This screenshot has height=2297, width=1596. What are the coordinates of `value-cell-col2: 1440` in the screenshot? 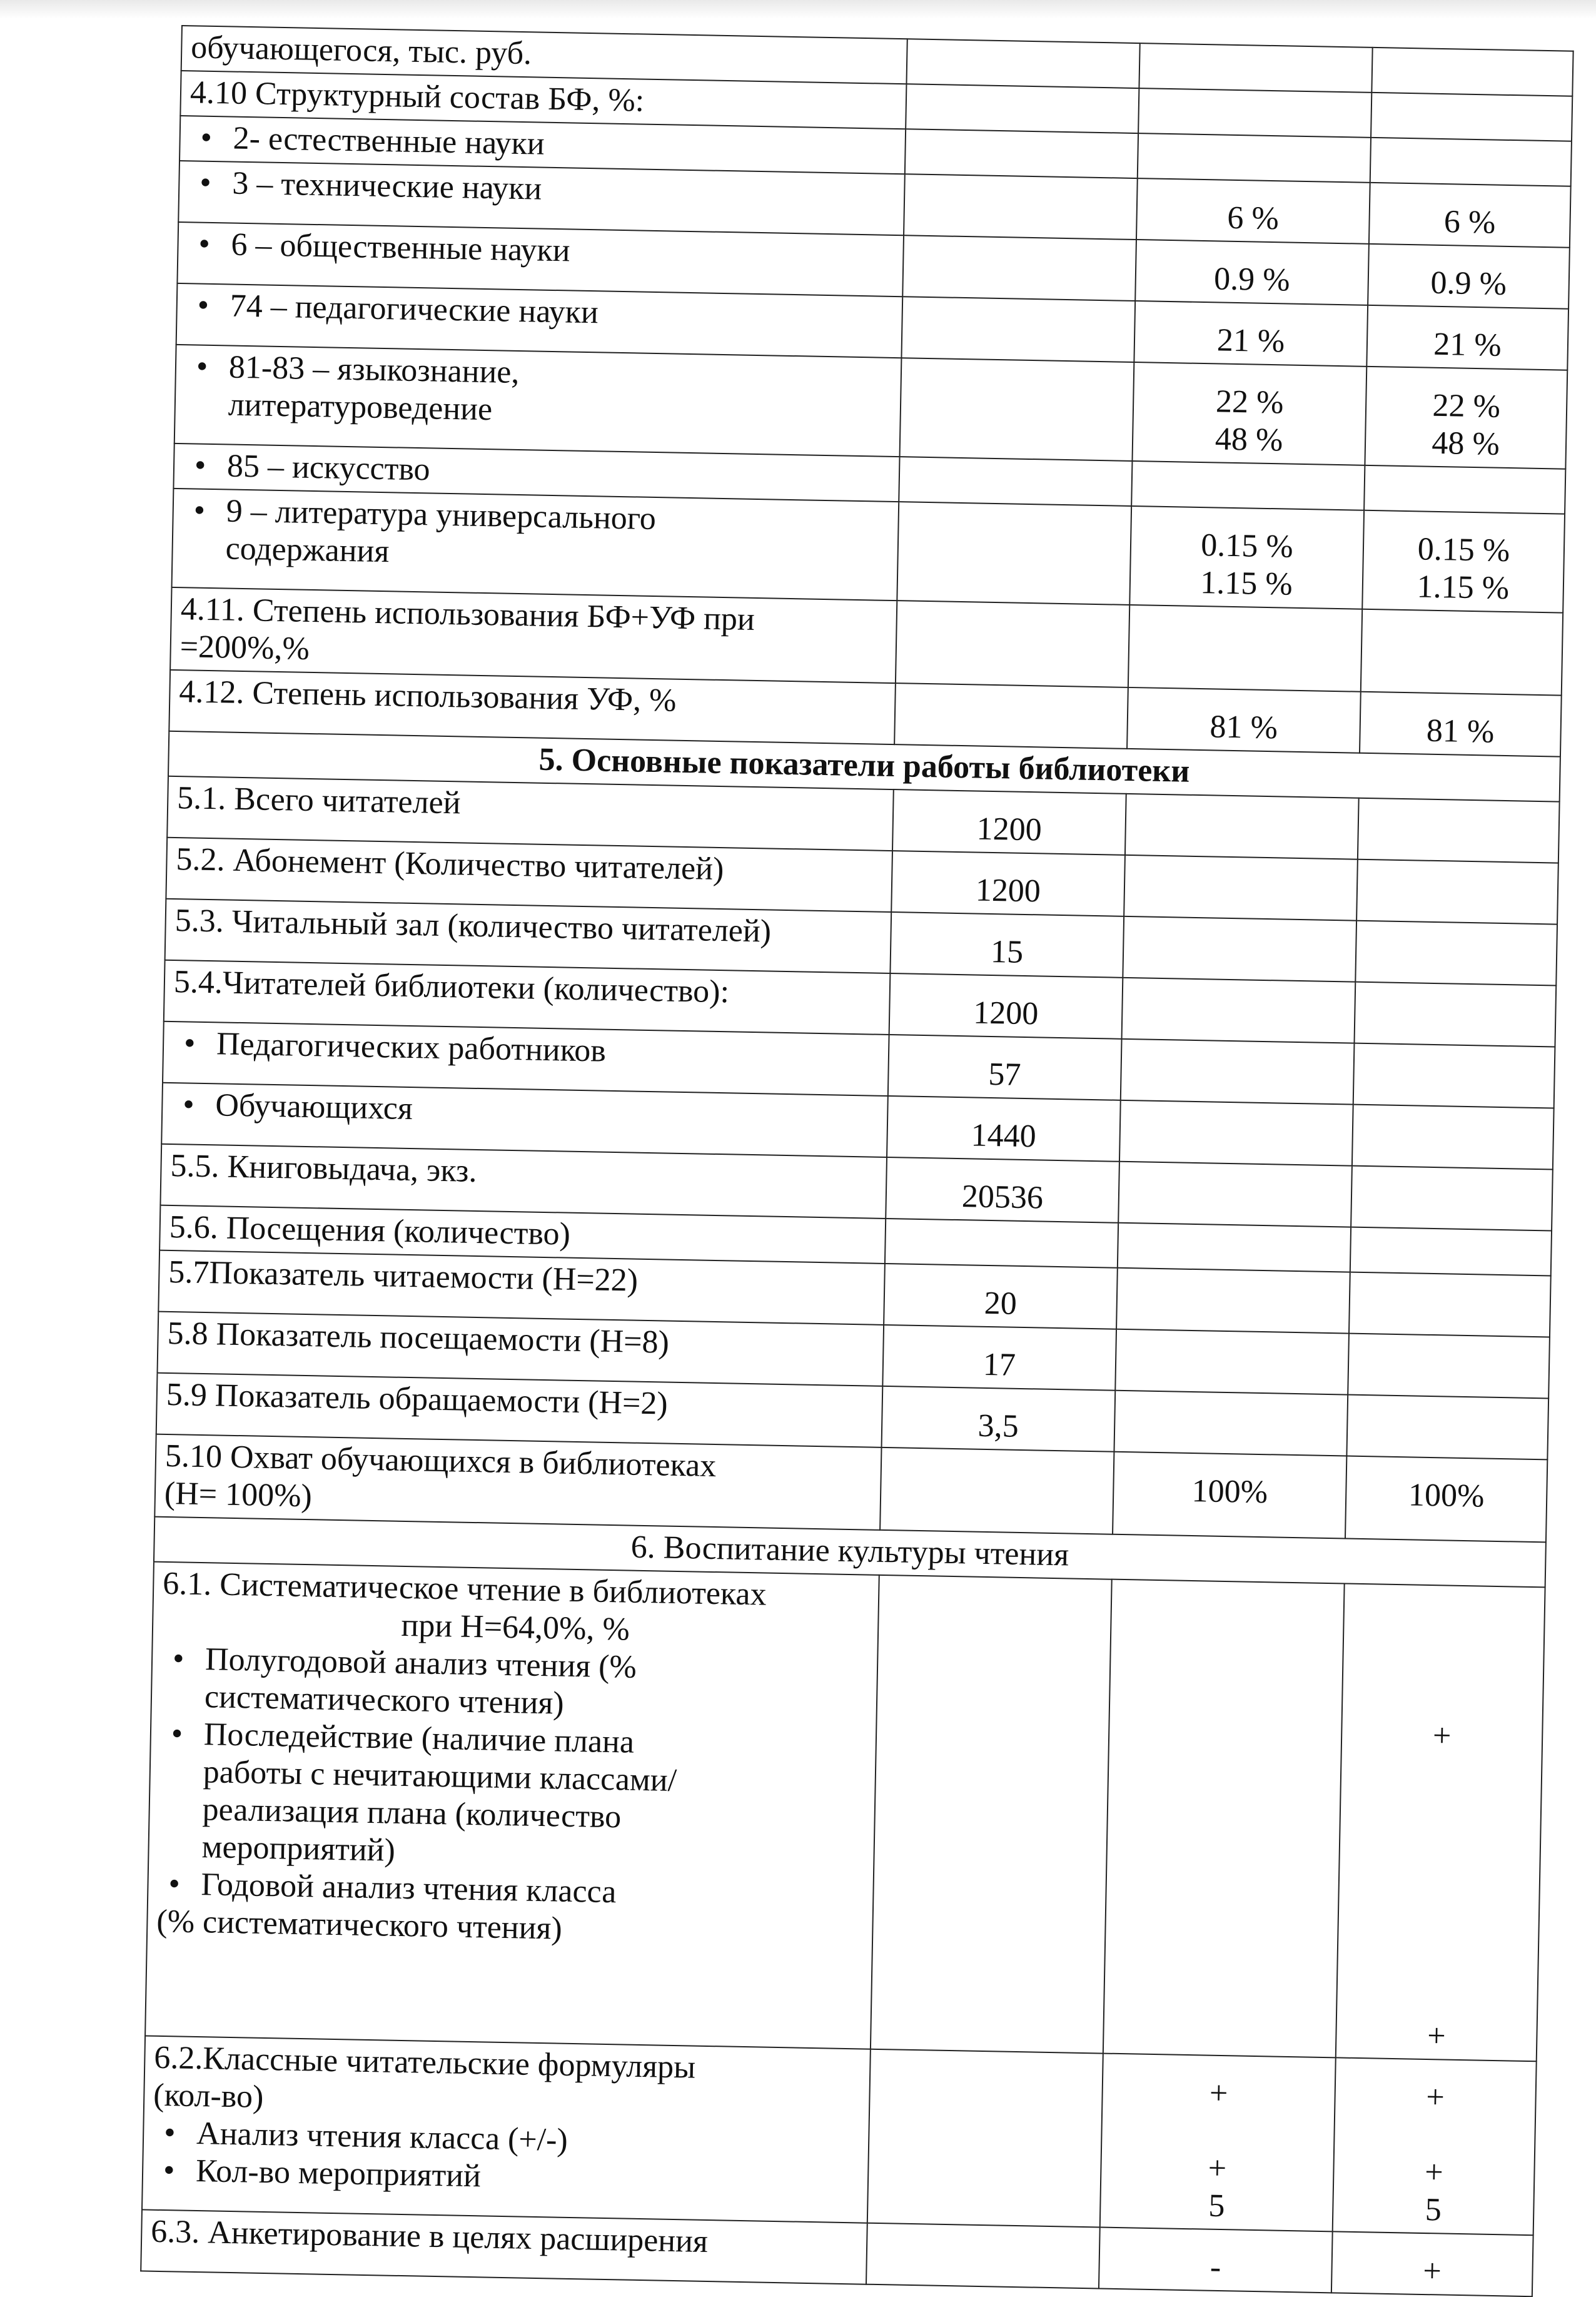 It's located at (1004, 1128).